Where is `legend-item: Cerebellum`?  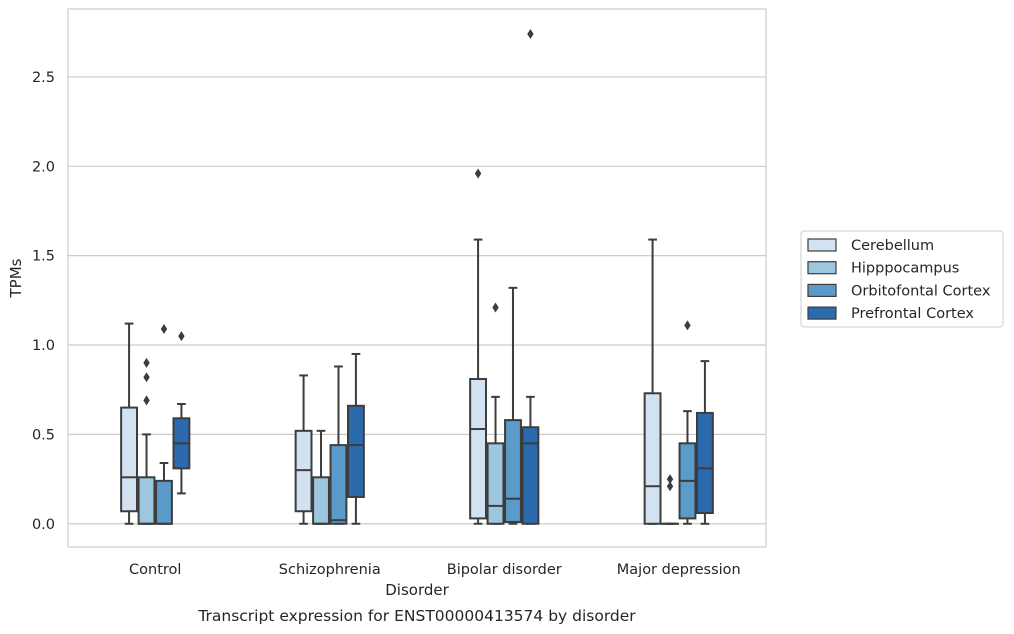 legend-item: Cerebellum is located at coordinates (870, 246).